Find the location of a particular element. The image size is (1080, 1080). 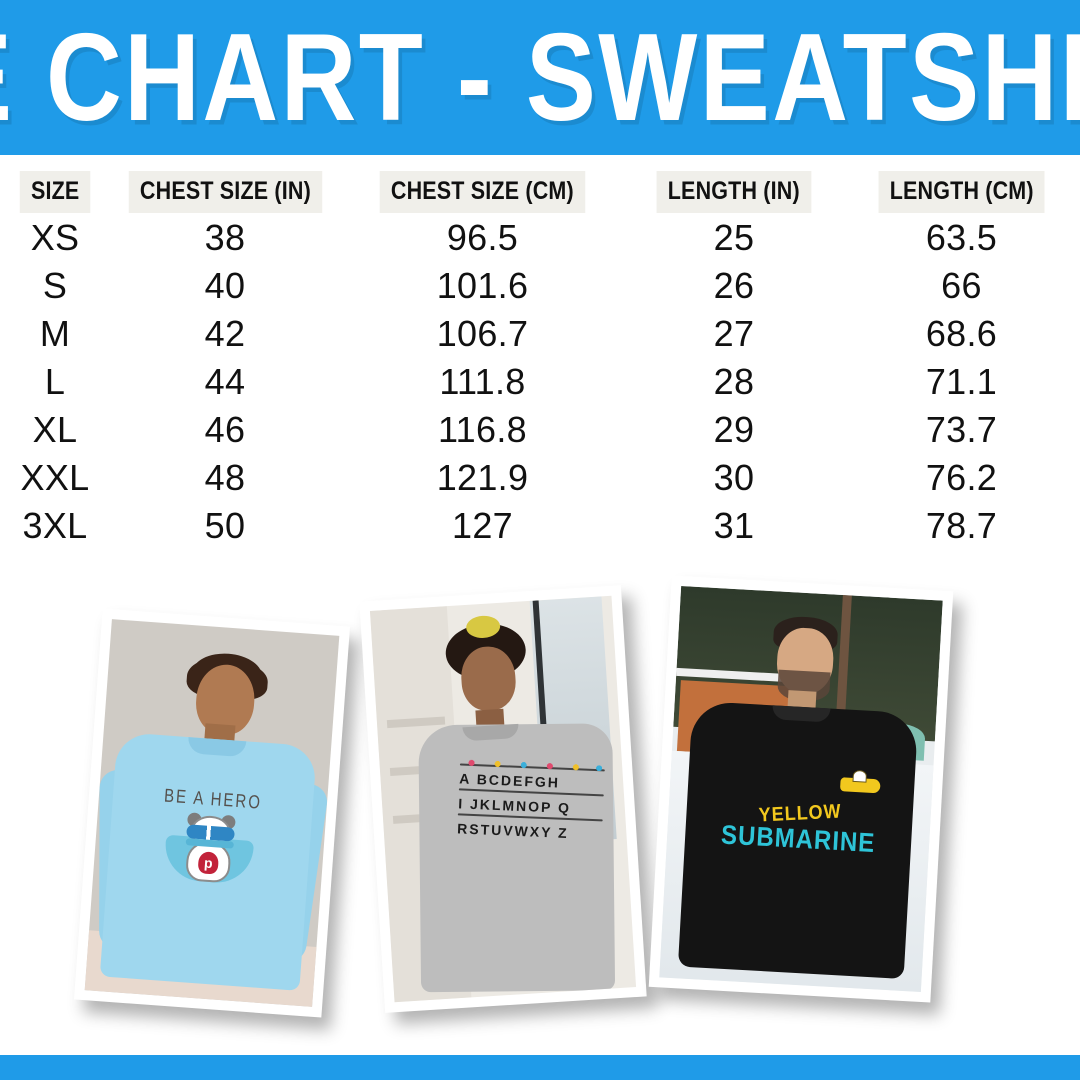

column-header-label: SIZE is located at coordinates (55, 192).